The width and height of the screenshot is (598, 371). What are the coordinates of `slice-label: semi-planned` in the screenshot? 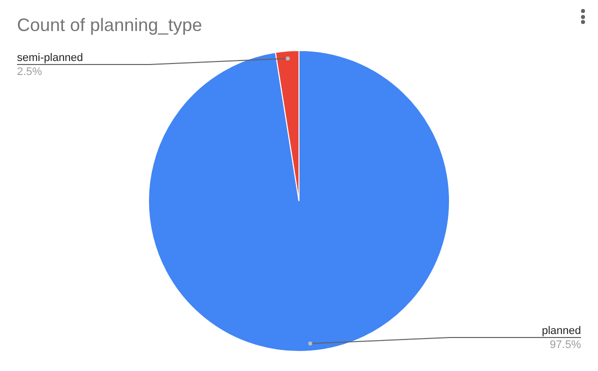 It's located at (50, 58).